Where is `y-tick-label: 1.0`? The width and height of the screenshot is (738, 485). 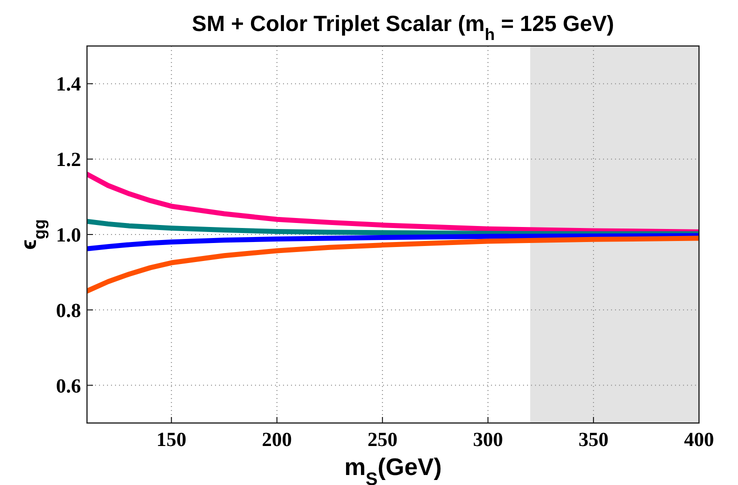
y-tick-label: 1.0 is located at coordinates (68, 235).